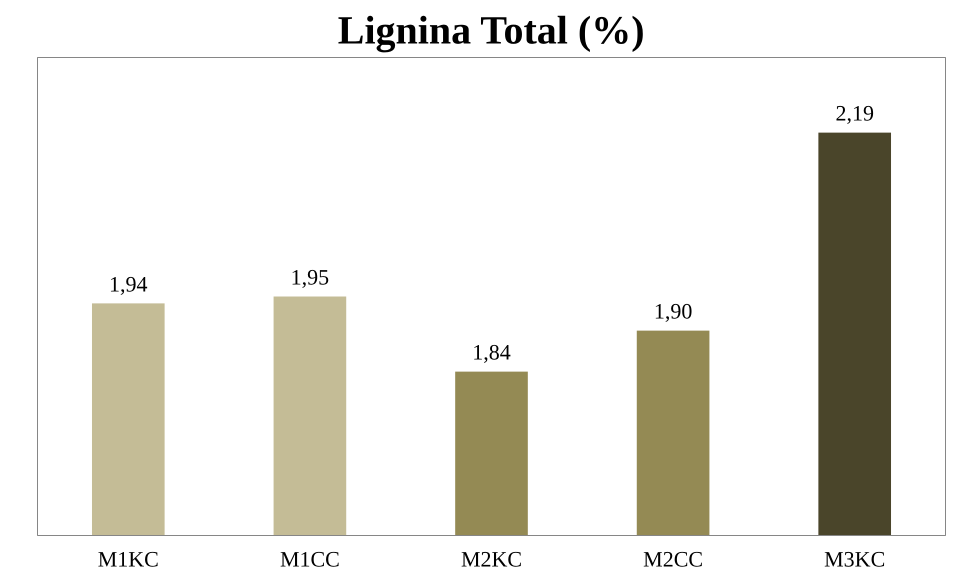  Describe the element at coordinates (491, 559) in the screenshot. I see `x-tick-label: M2KC` at that location.